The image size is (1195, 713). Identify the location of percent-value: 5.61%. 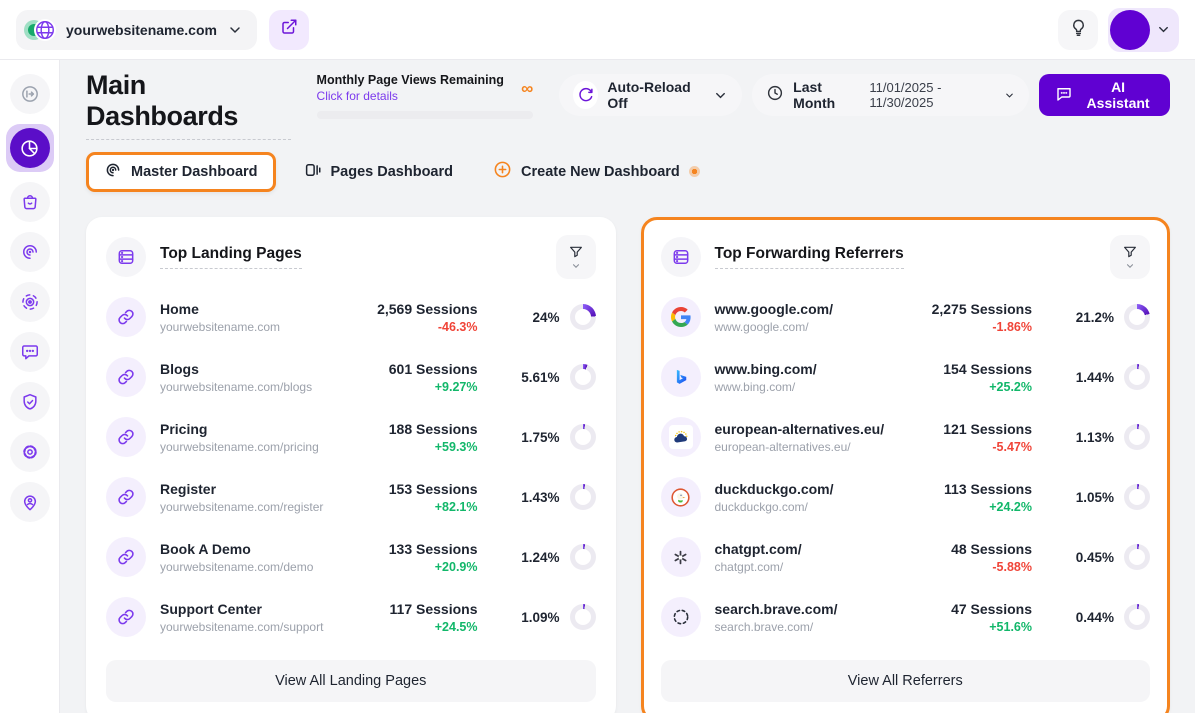
(540, 377).